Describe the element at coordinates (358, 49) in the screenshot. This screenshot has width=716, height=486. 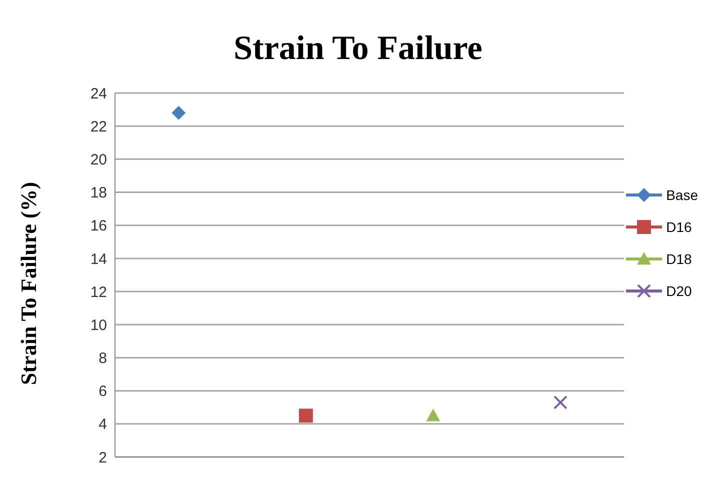
I see `chart-title: Strain To Failure` at that location.